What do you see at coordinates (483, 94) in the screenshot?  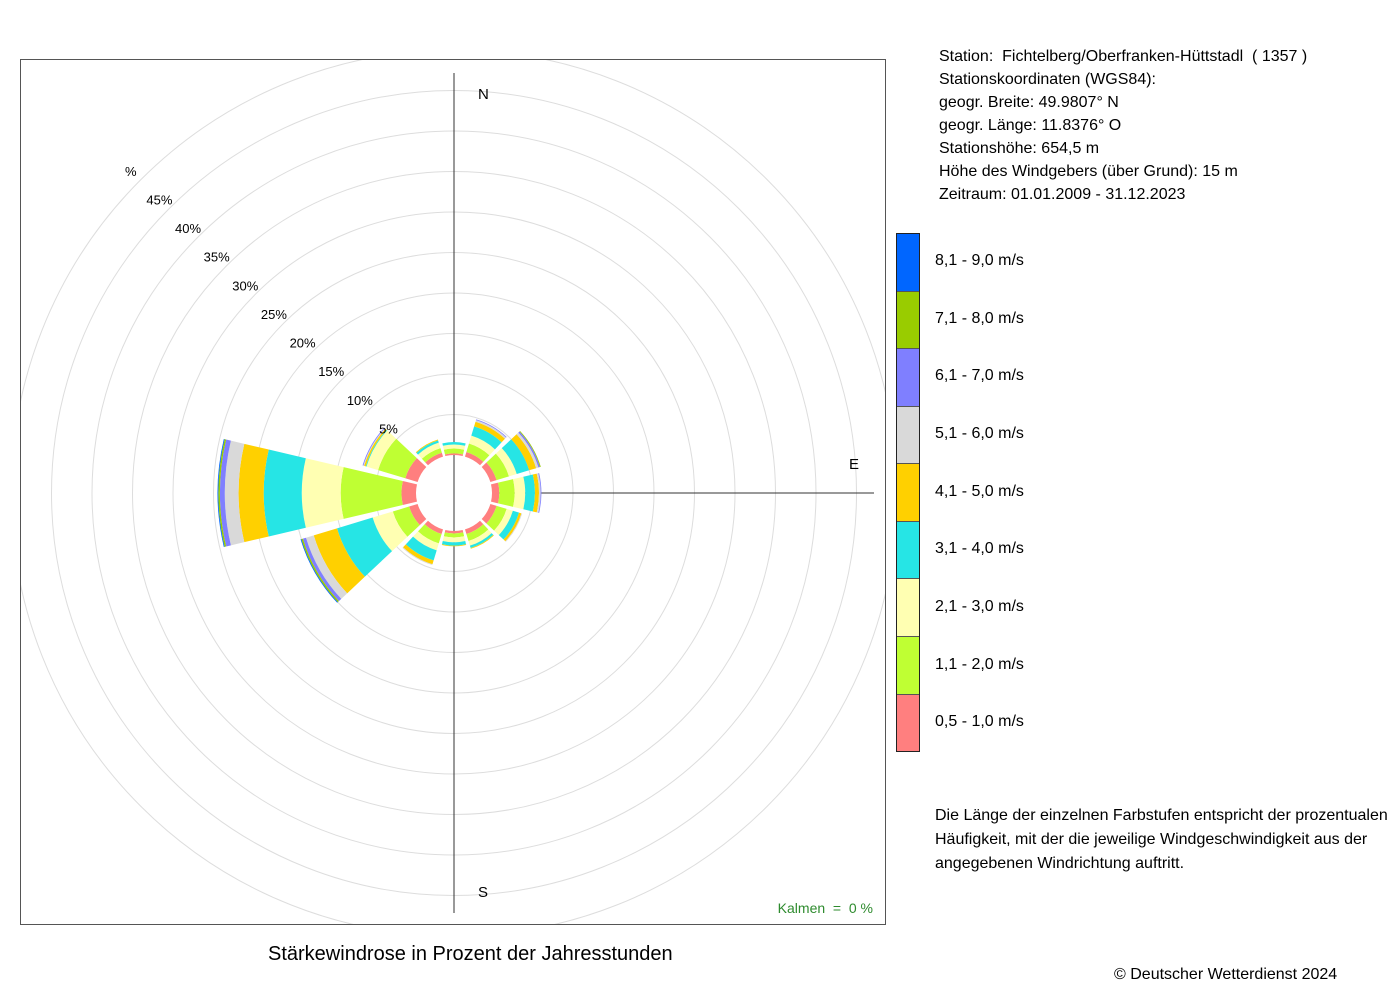 I see `north-label: N` at bounding box center [483, 94].